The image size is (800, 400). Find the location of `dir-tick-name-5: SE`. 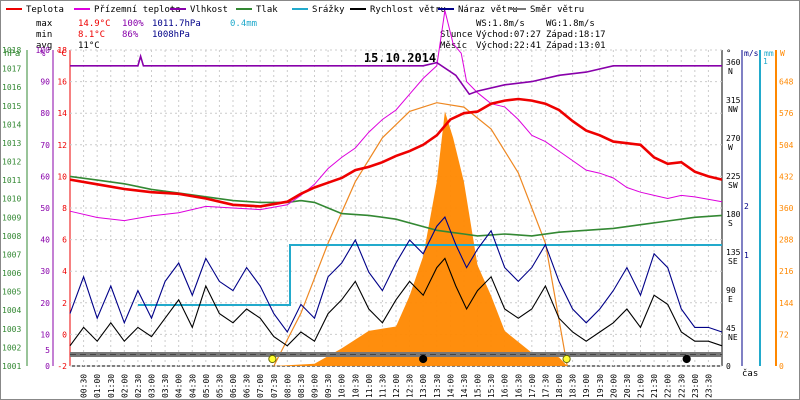

dir-tick-name-5: SE is located at coordinates (733, 261).